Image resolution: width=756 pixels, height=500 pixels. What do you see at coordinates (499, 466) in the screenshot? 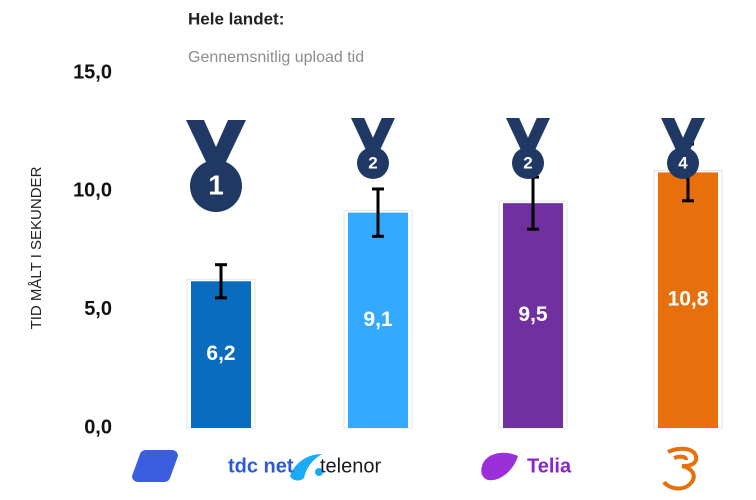
I see `logo-telia` at bounding box center [499, 466].